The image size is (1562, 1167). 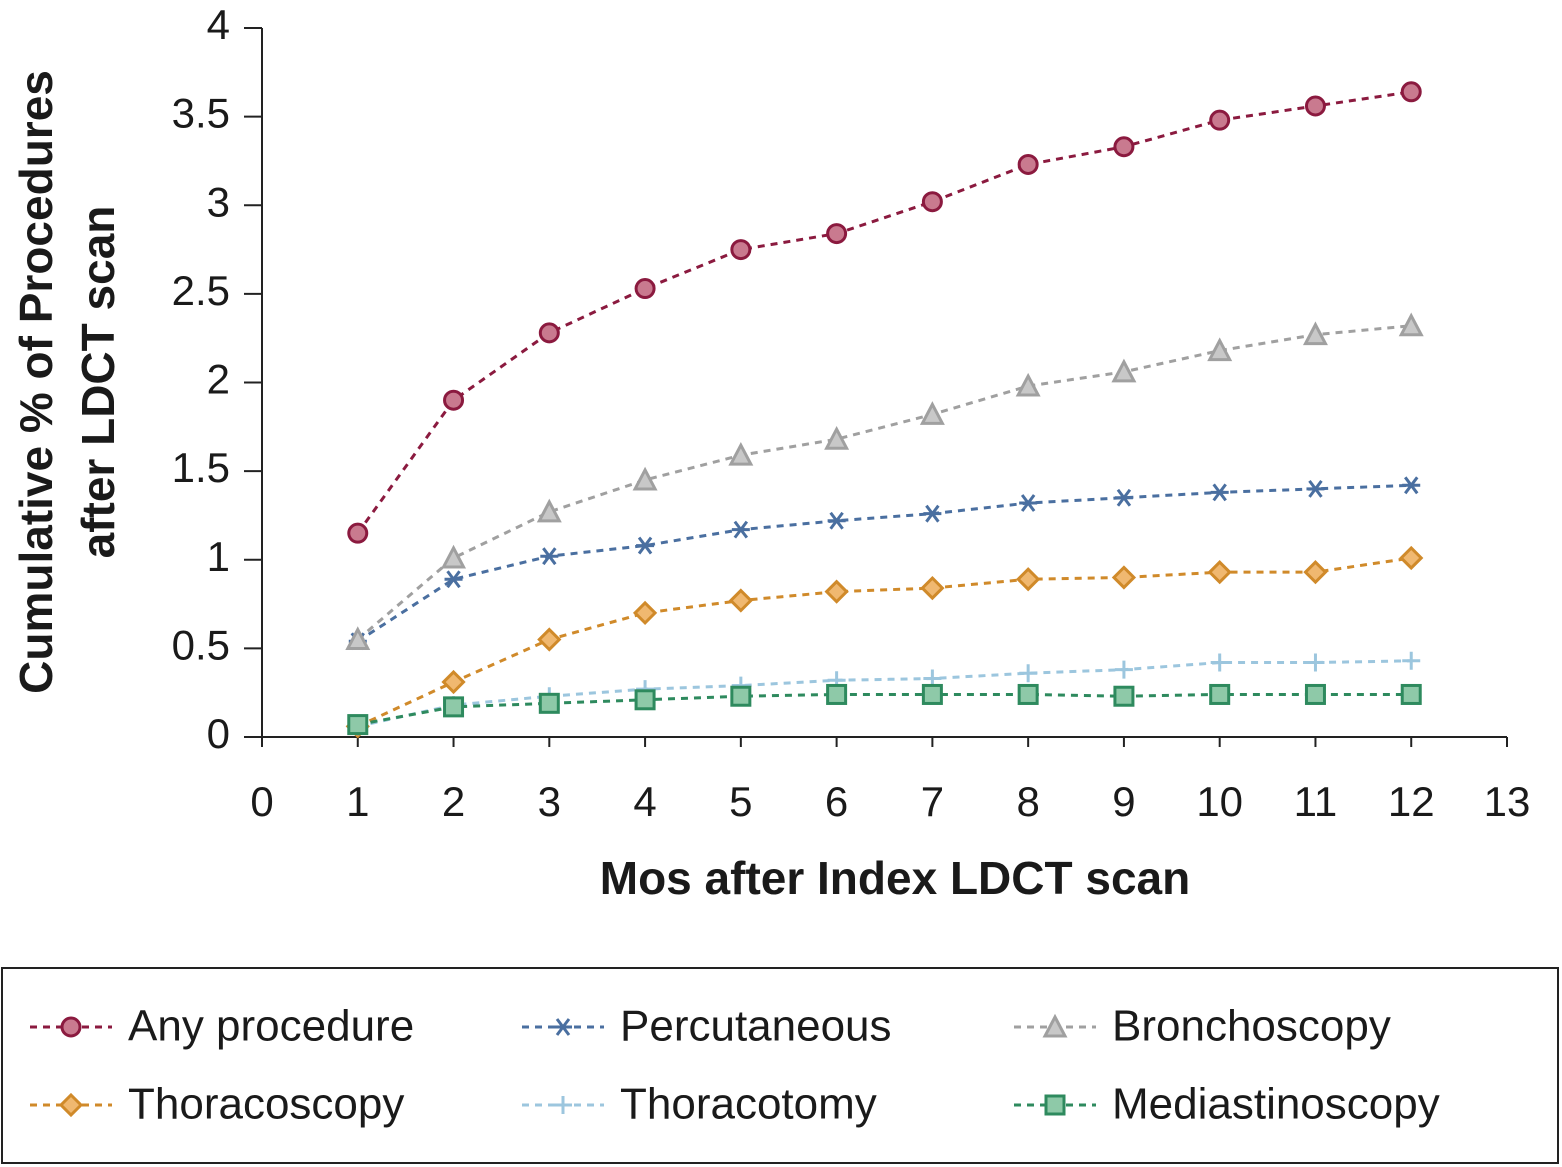 What do you see at coordinates (201, 467) in the screenshot?
I see `y-tick-label: 1.5` at bounding box center [201, 467].